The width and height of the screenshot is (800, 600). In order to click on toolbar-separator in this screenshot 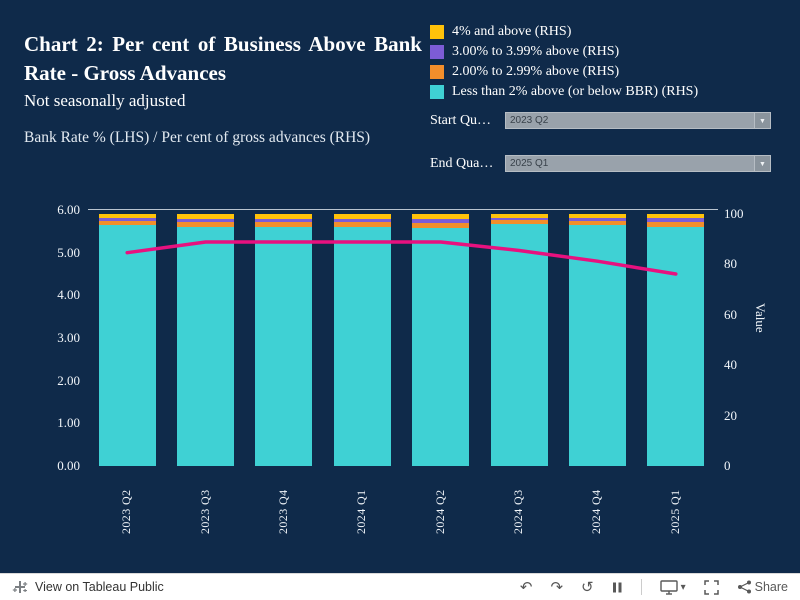, I will do `click(641, 587)`.